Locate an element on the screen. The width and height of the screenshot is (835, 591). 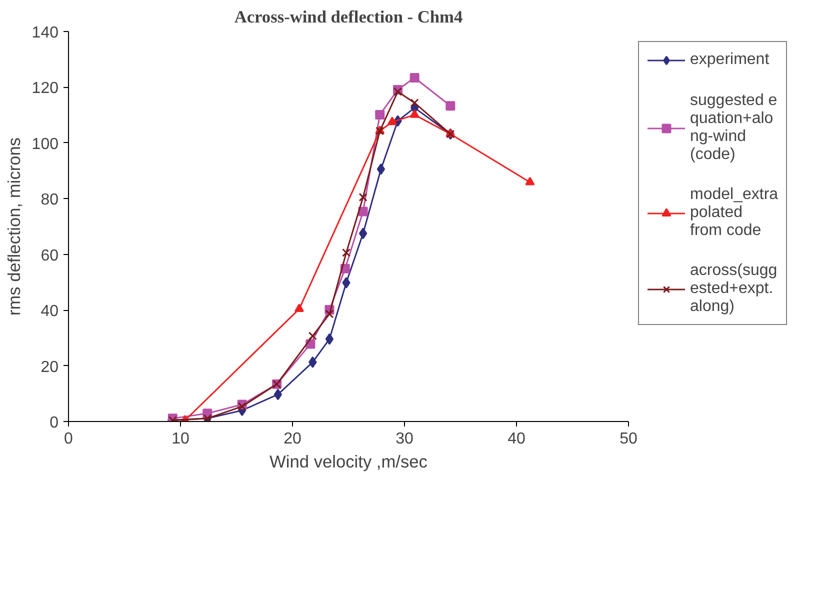
y-tick-label: 0 is located at coordinates (54, 423).